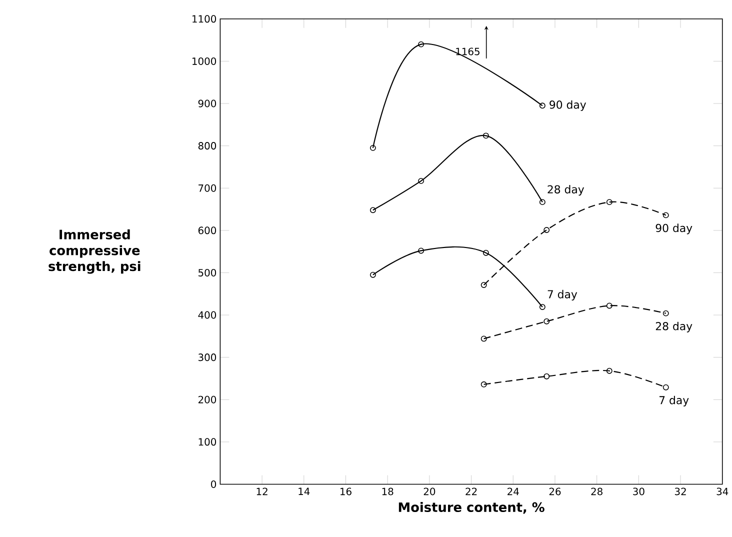 The width and height of the screenshot is (732, 537). What do you see at coordinates (207, 315) in the screenshot?
I see `y-tick-label: 400` at bounding box center [207, 315].